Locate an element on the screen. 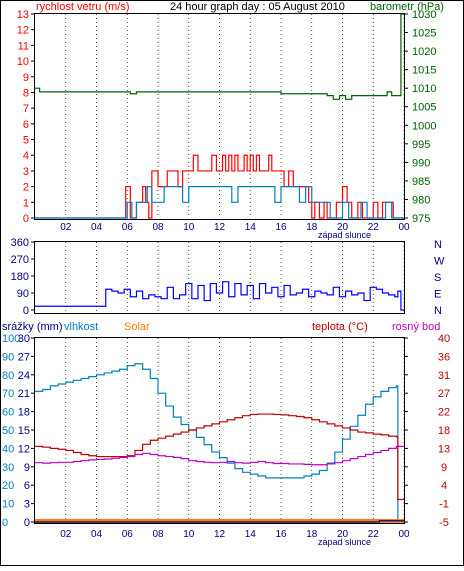  baro-tick-label: 1000 is located at coordinates (424, 126).